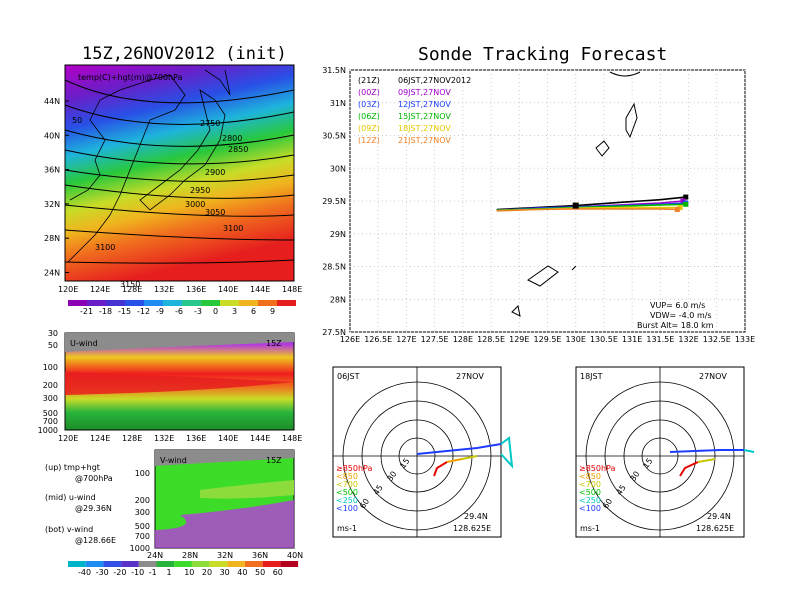  Describe the element at coordinates (272, 311) in the screenshot. I see `colorbar-label: 9` at that location.